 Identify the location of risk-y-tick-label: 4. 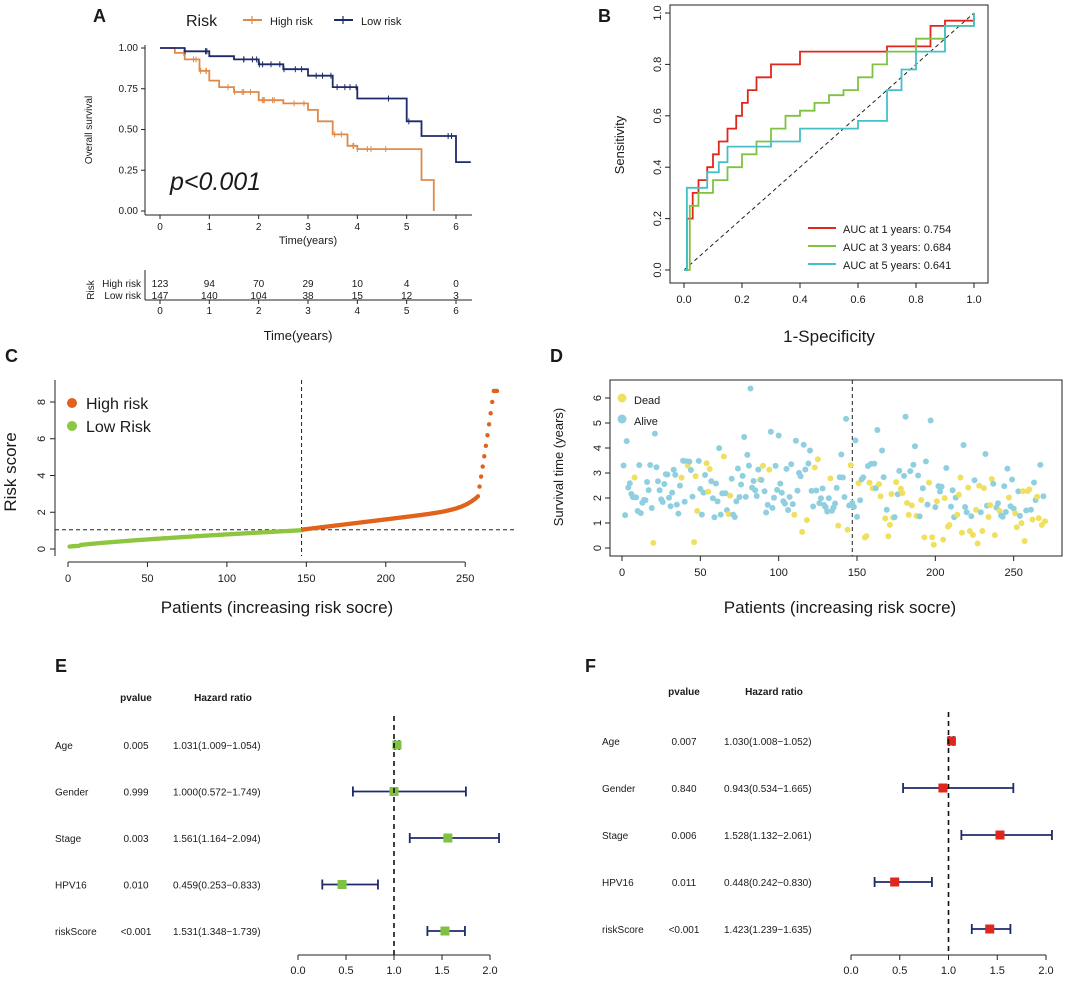
(42, 475).